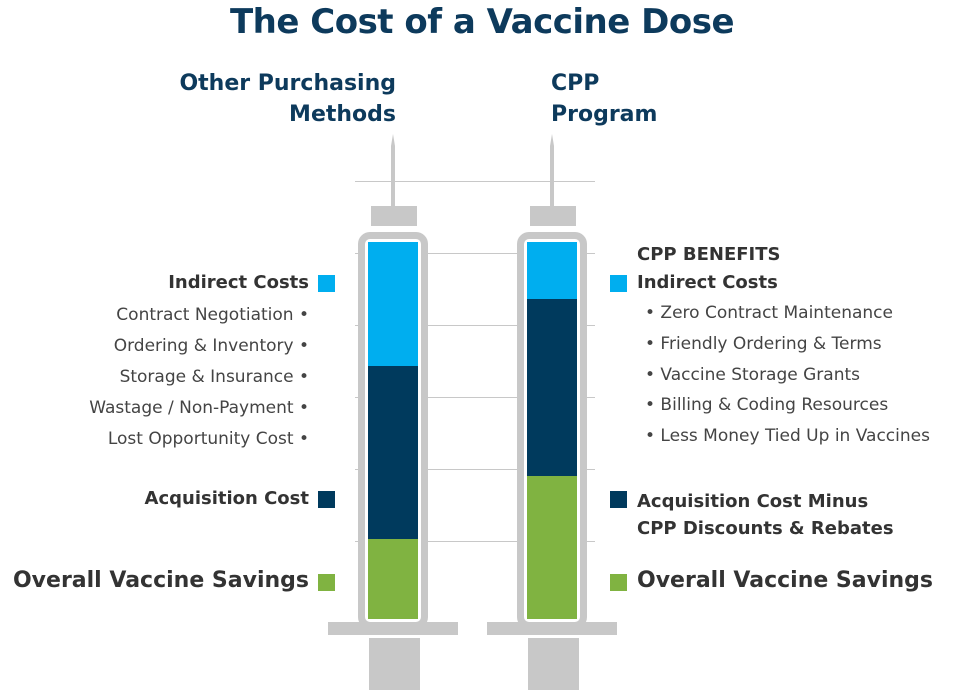 The image size is (964, 690). What do you see at coordinates (214, 377) in the screenshot?
I see `left-indirect-item: Storage & Insurance •` at bounding box center [214, 377].